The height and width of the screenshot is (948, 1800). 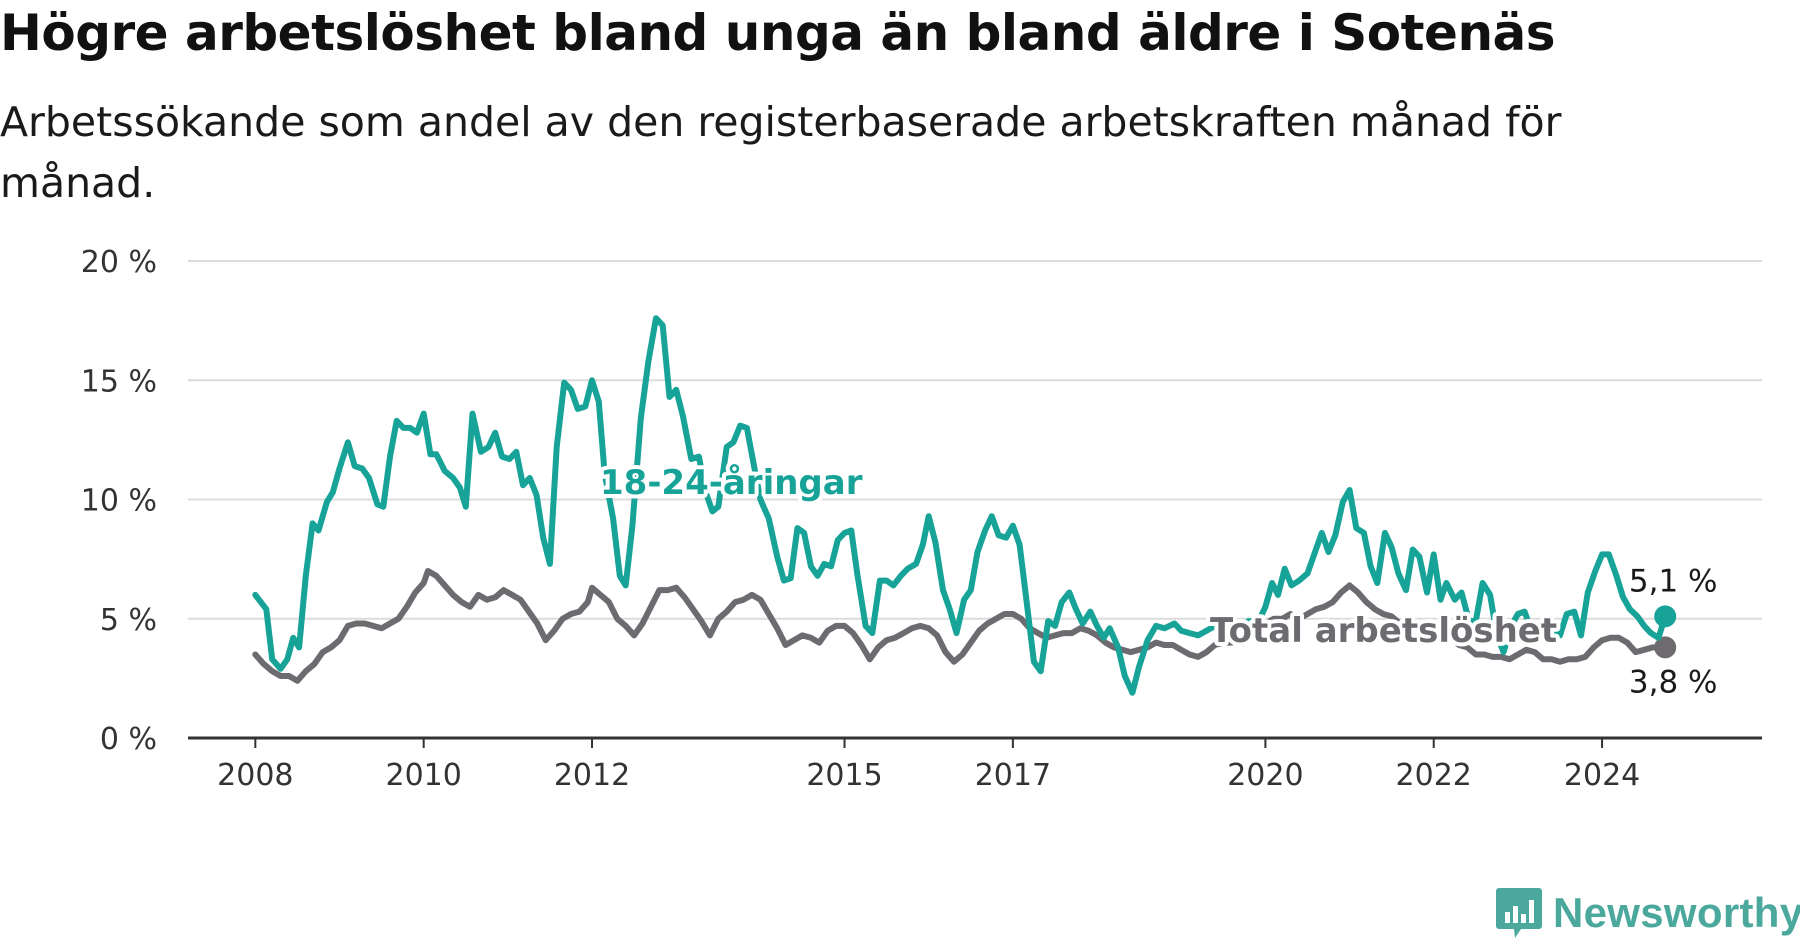 I want to click on y-tick-label: 0 %, so click(x=128, y=739).